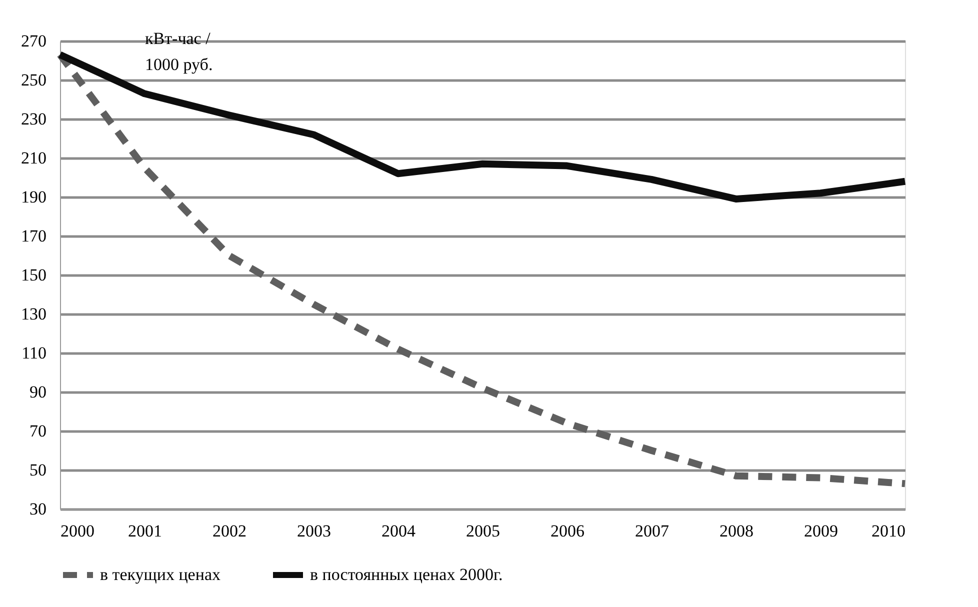  Describe the element at coordinates (145, 531) in the screenshot. I see `x-tick-label: 2001` at that location.